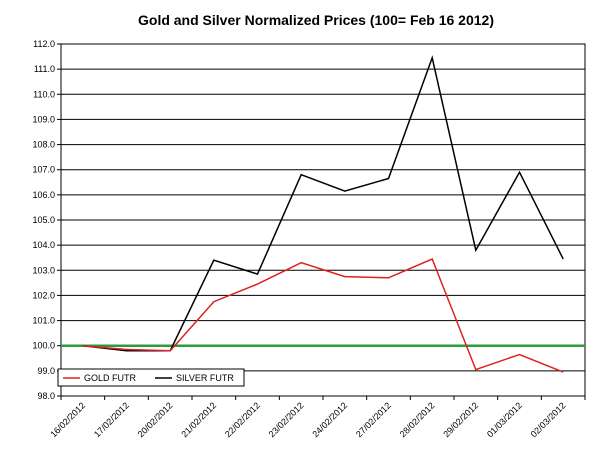  Describe the element at coordinates (43, 170) in the screenshot. I see `y-tick-label: 107.0` at that location.